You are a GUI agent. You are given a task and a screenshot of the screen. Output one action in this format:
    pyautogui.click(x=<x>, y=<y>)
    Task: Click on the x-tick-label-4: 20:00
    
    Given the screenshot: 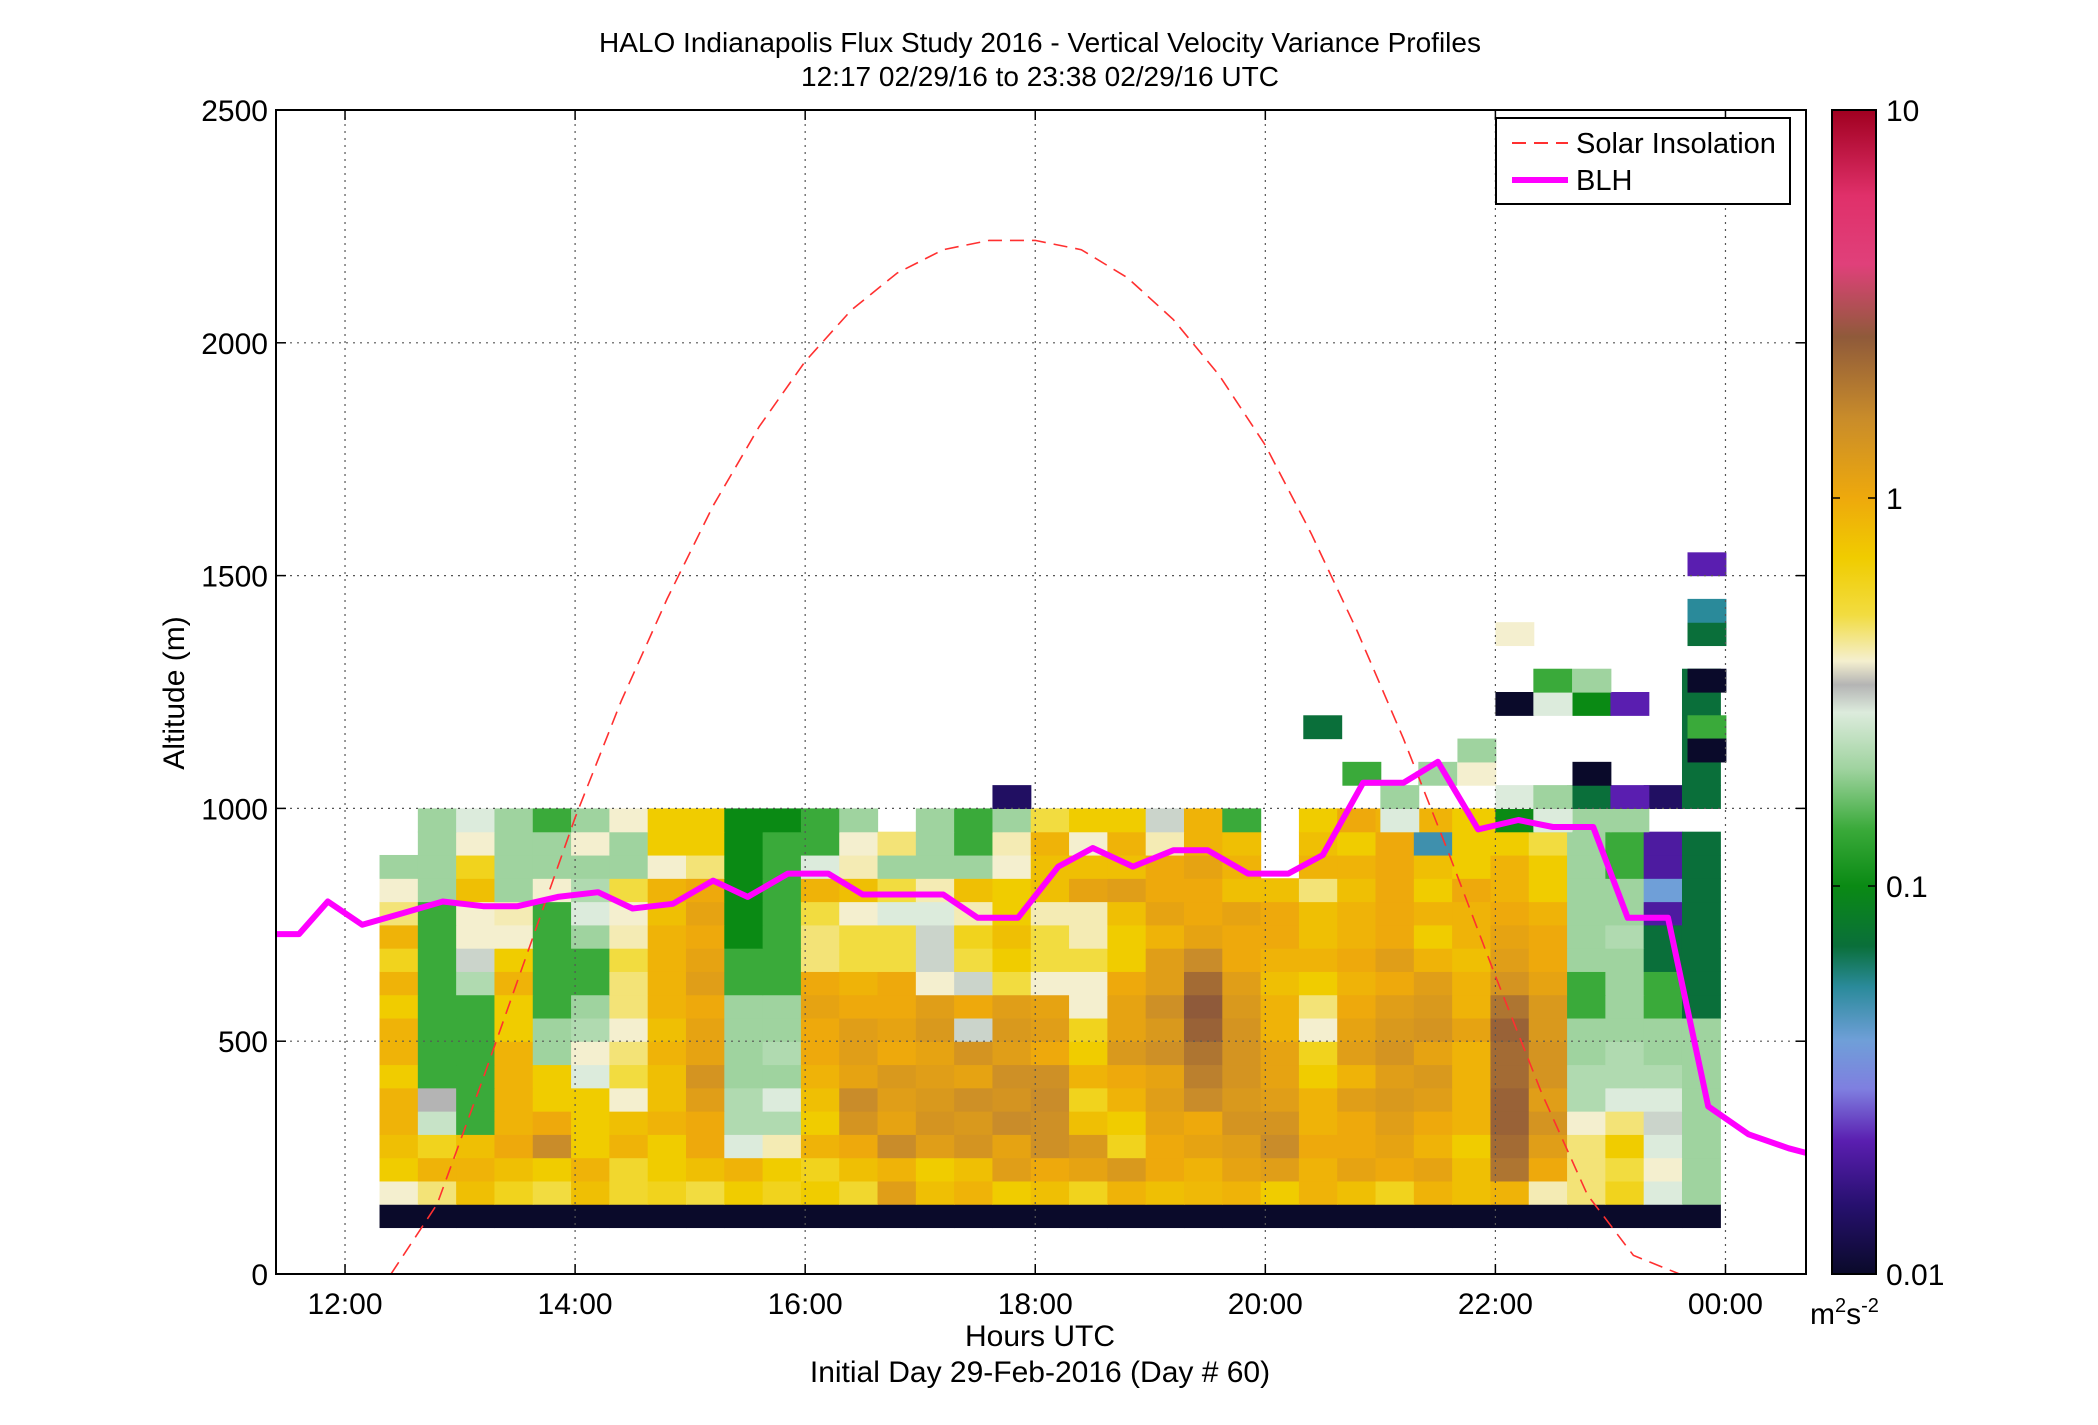 What is the action you would take?
    pyautogui.click(x=1265, y=1304)
    